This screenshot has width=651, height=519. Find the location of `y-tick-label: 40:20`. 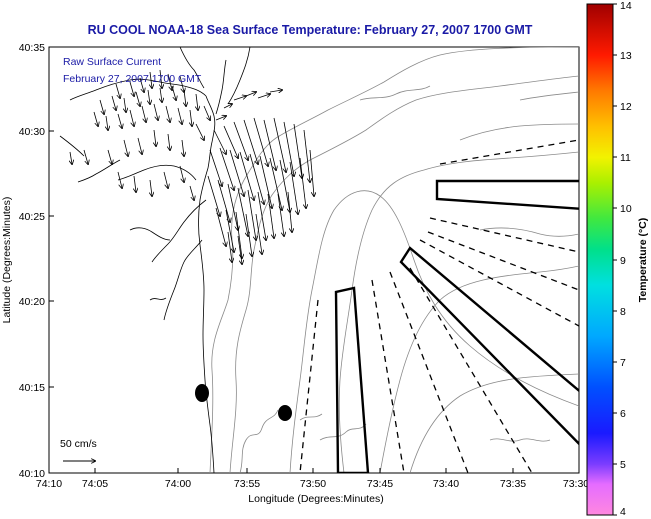

y-tick-label: 40:20 is located at coordinates (32, 302).